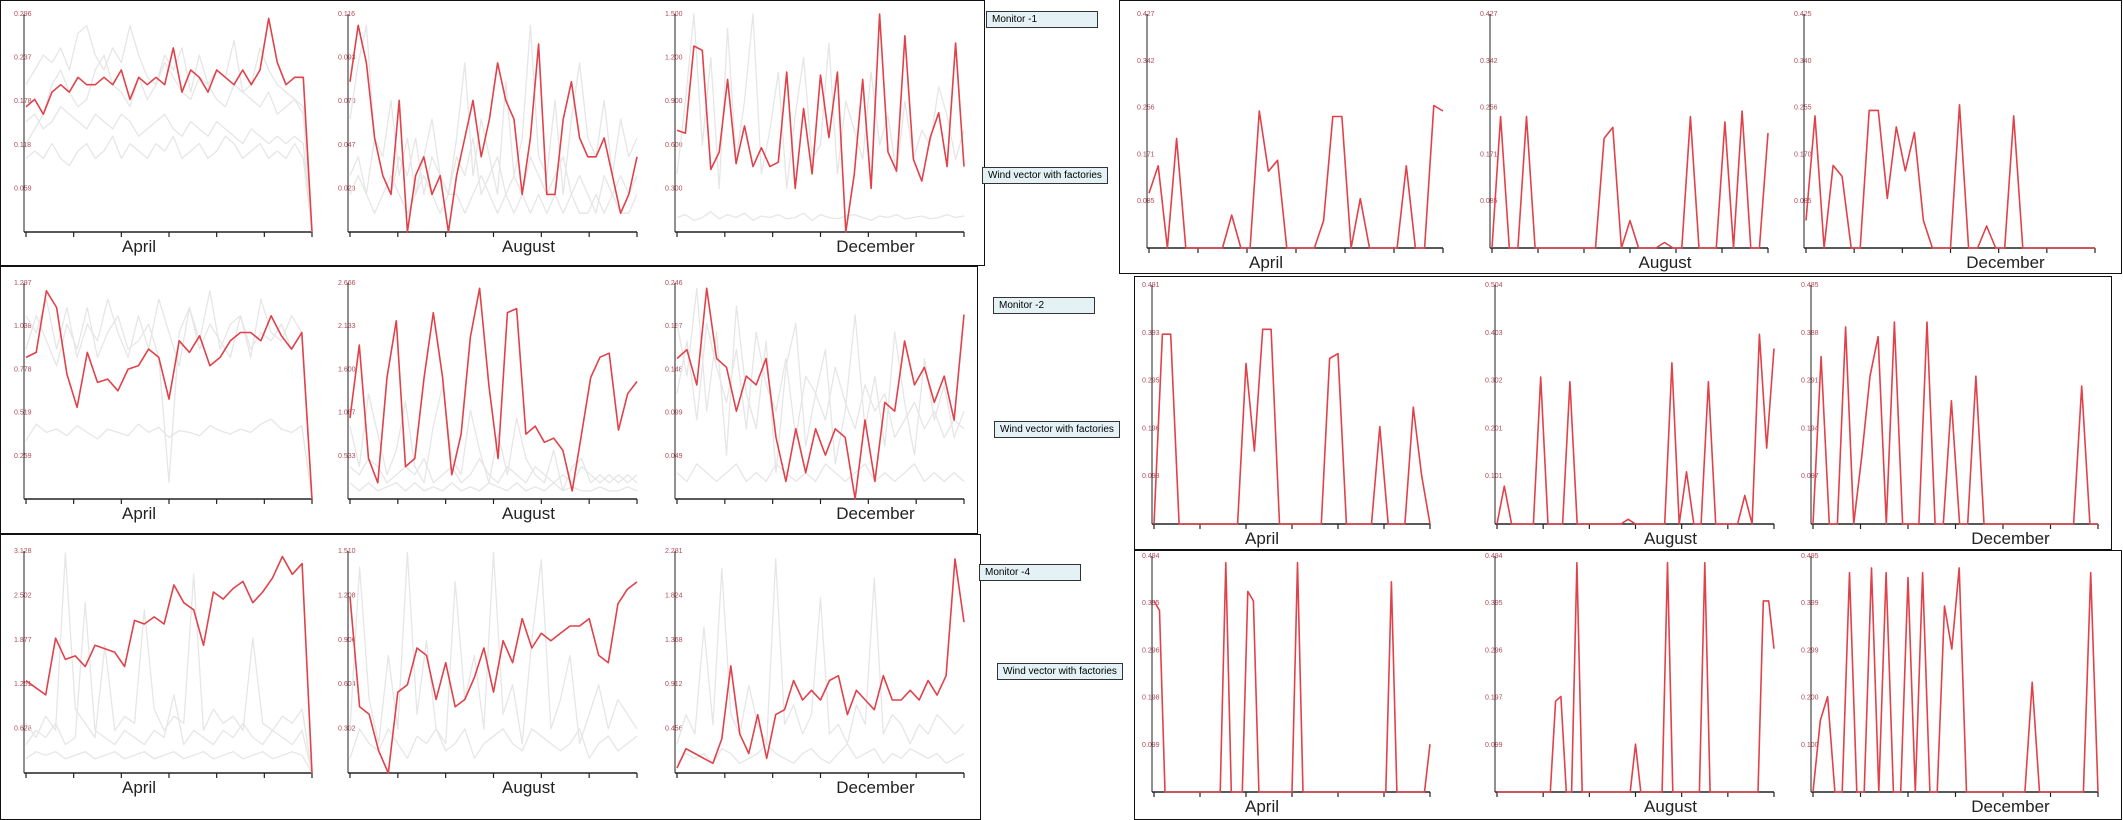 The image size is (2123, 820). Describe the element at coordinates (674, 640) in the screenshot. I see `y-tick-label: 1.368` at that location.